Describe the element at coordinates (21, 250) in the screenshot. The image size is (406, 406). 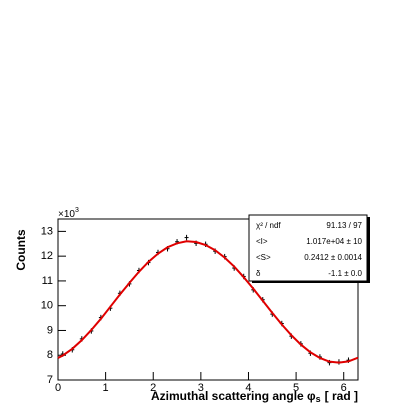
I see `y-axis-title: Counts` at that location.